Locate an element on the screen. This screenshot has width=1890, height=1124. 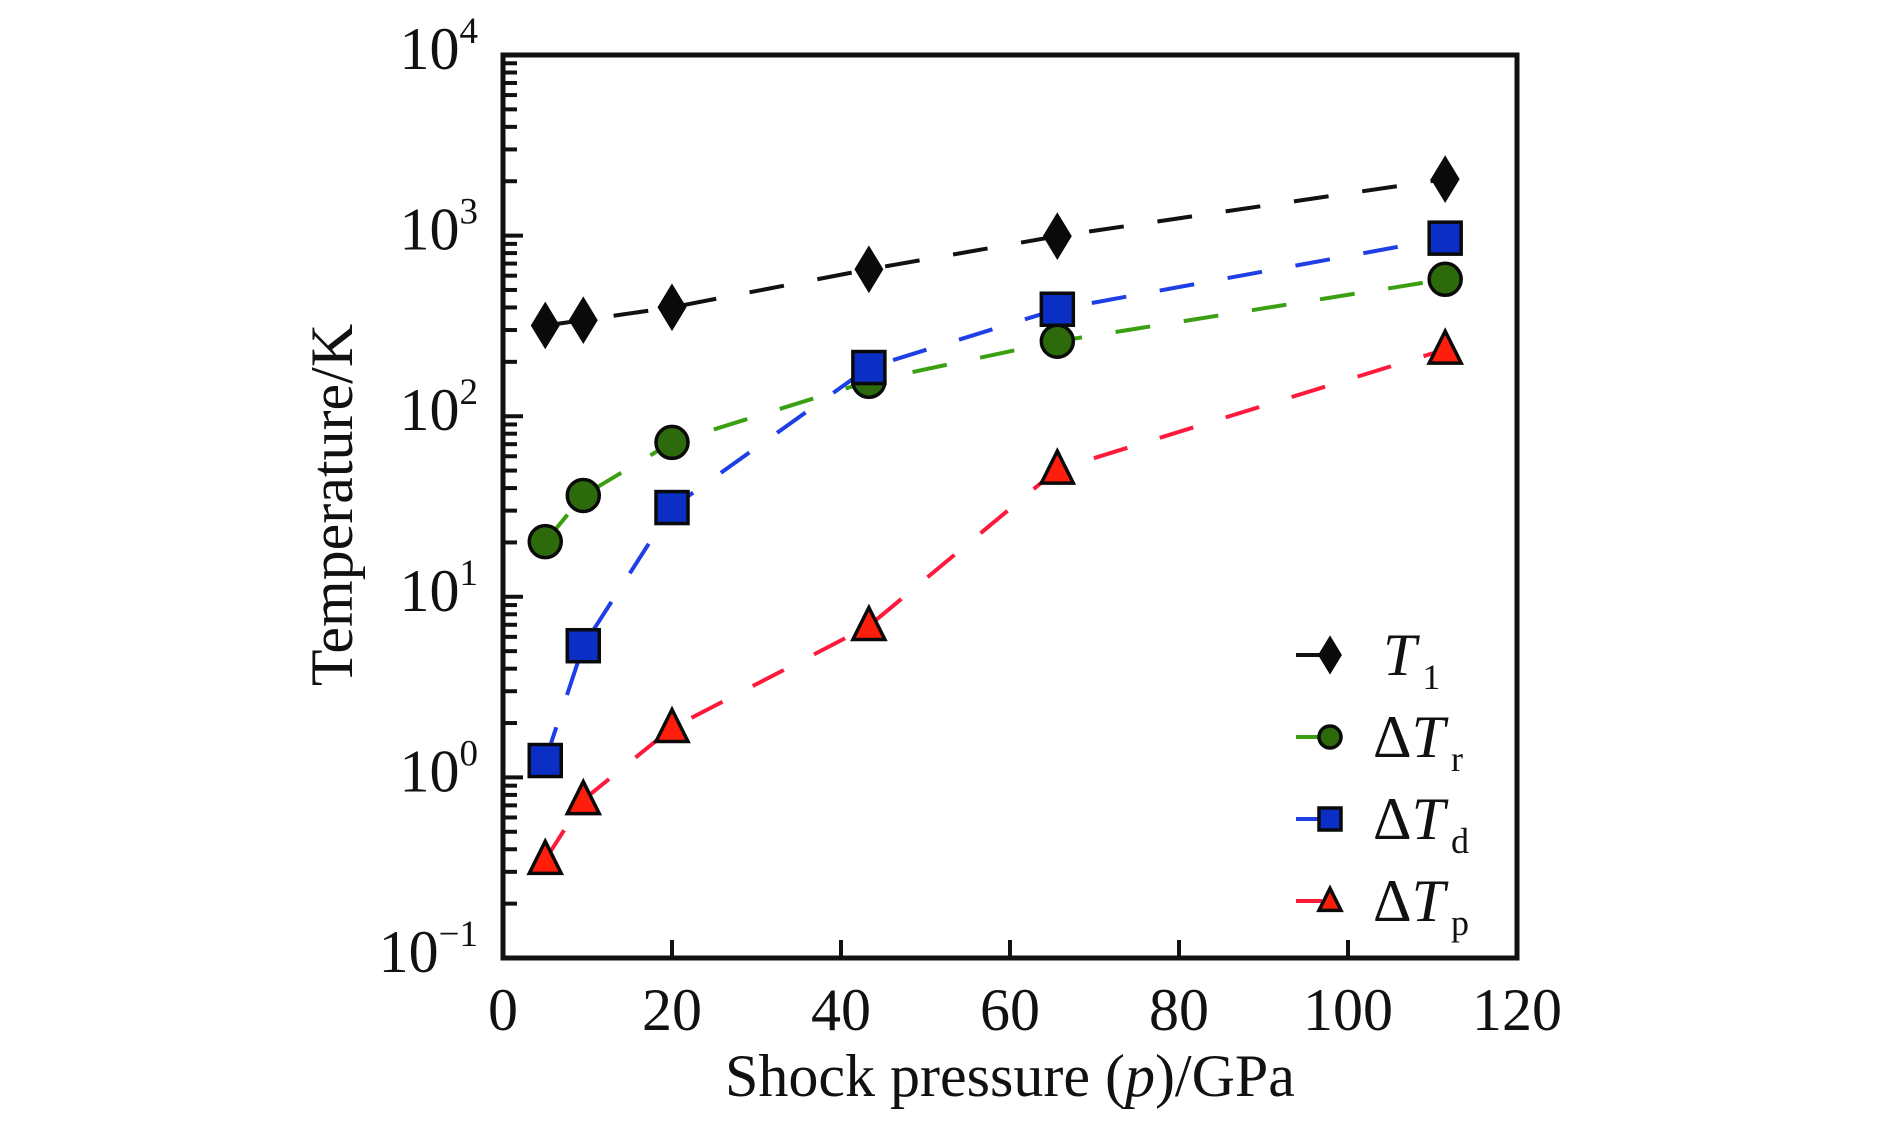
x-axis-title-variable: p is located at coordinates (1138, 1076).